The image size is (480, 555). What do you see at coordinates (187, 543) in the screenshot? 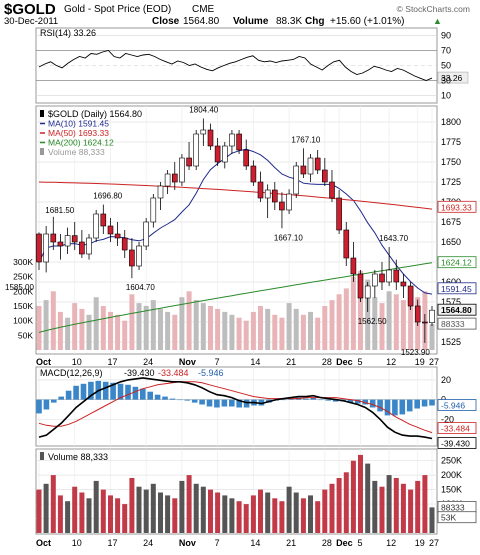
I see `volume-x-label: Nov` at bounding box center [187, 543].